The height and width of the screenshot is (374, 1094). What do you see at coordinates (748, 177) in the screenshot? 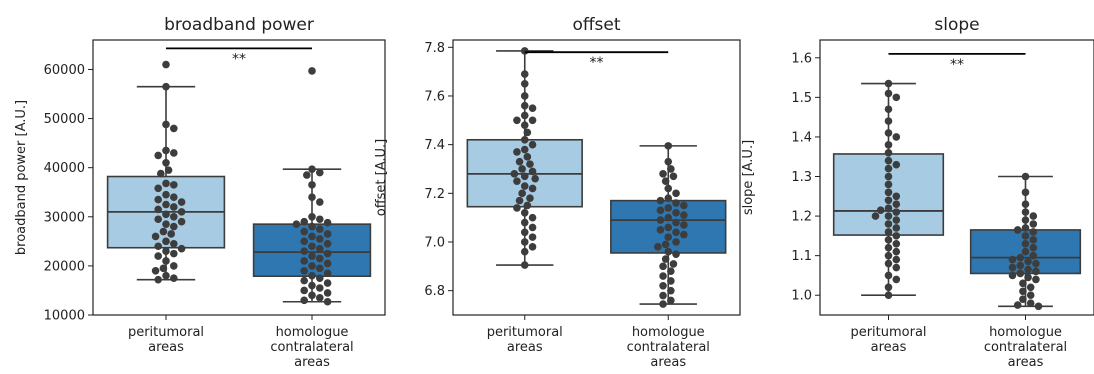
I see `y-axis-label: slope [A.U.]` at bounding box center [748, 177].